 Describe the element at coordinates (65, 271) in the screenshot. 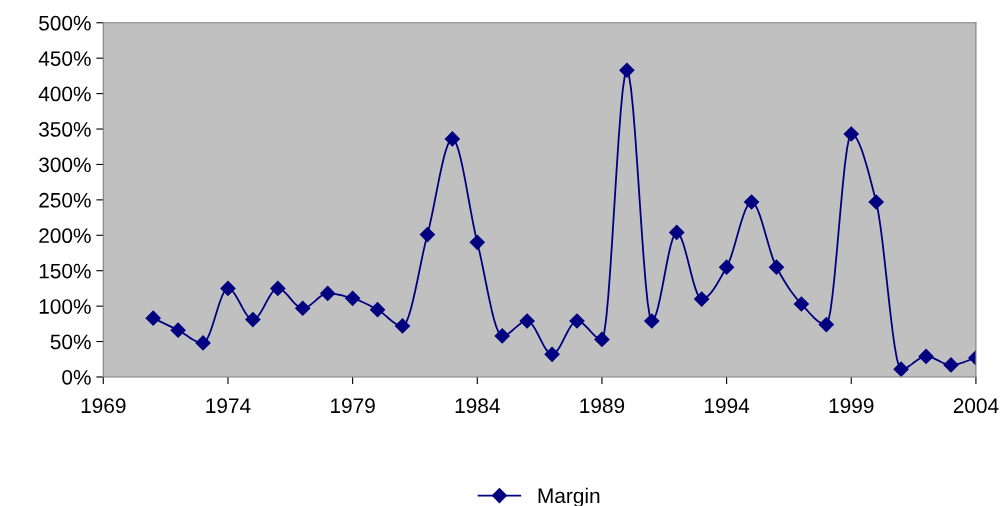

I see `y-tick-label: 150%` at that location.